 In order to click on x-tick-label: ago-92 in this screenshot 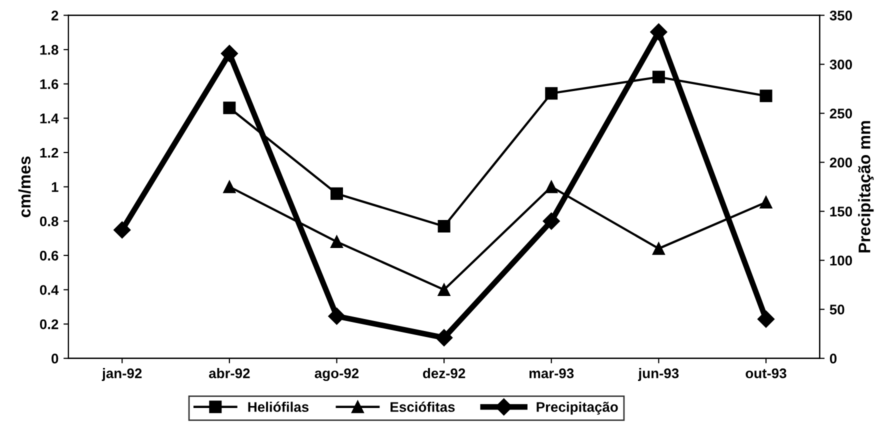, I will do `click(336, 375)`.